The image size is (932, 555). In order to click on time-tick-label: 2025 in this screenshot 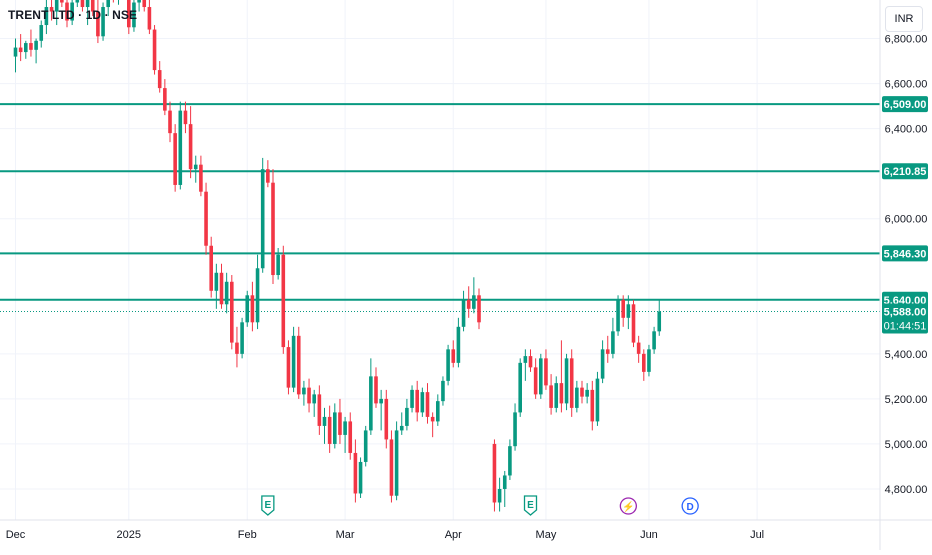, I will do `click(129, 535)`.